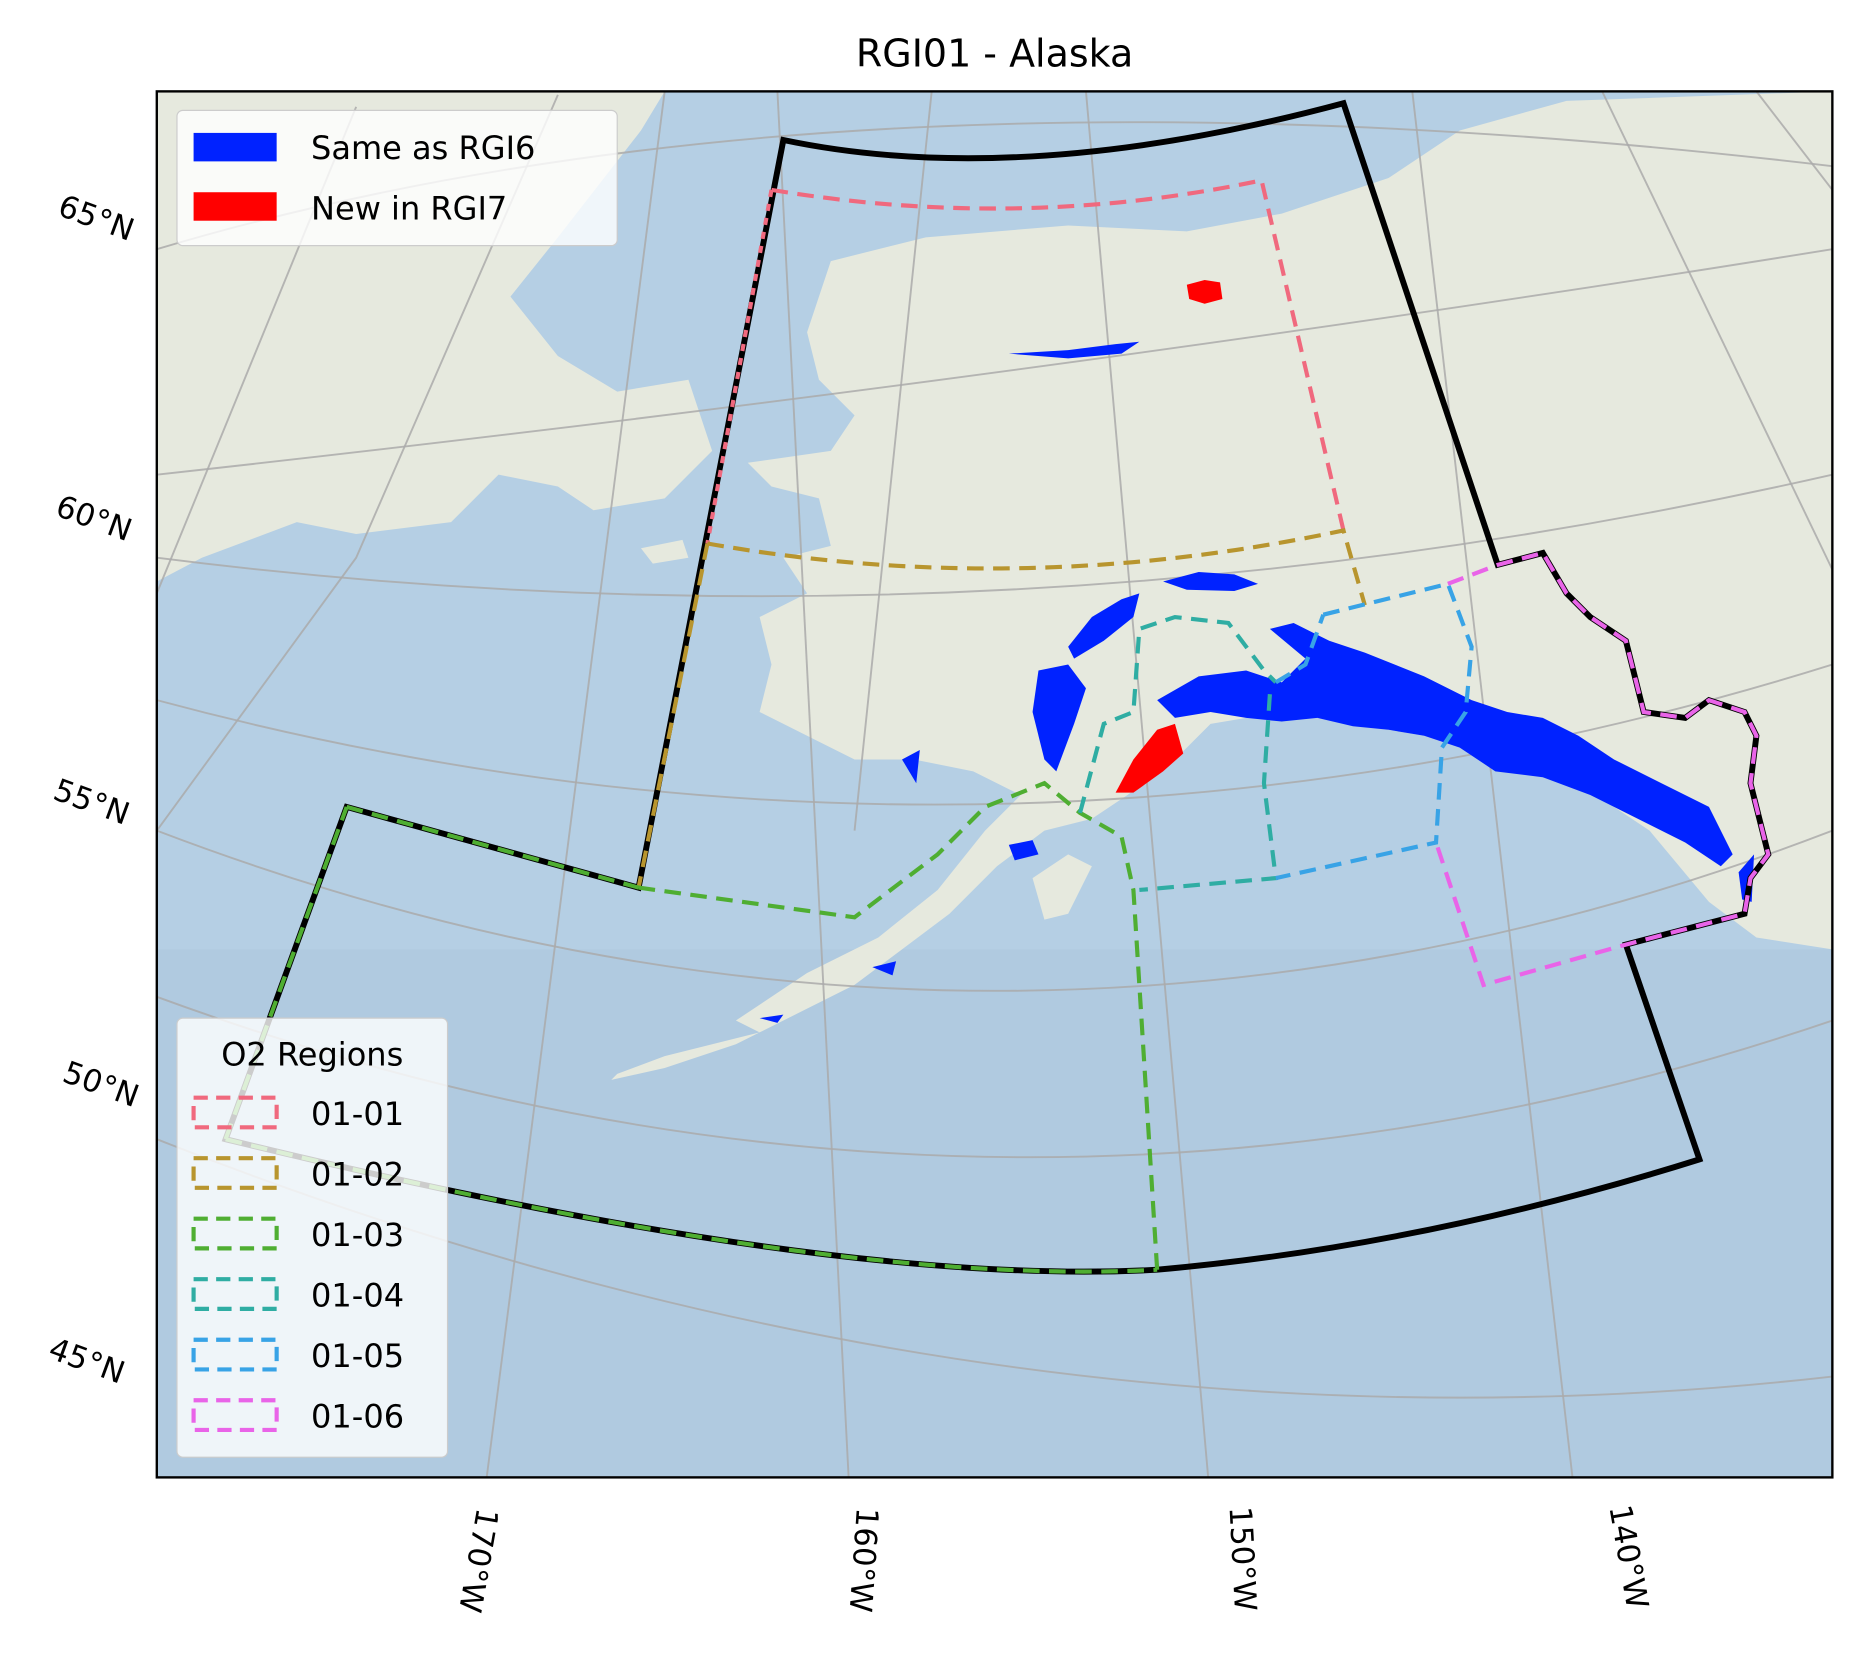 The width and height of the screenshot is (1861, 1672). Describe the element at coordinates (100, 1084) in the screenshot. I see `lat-label: 50°N` at that location.